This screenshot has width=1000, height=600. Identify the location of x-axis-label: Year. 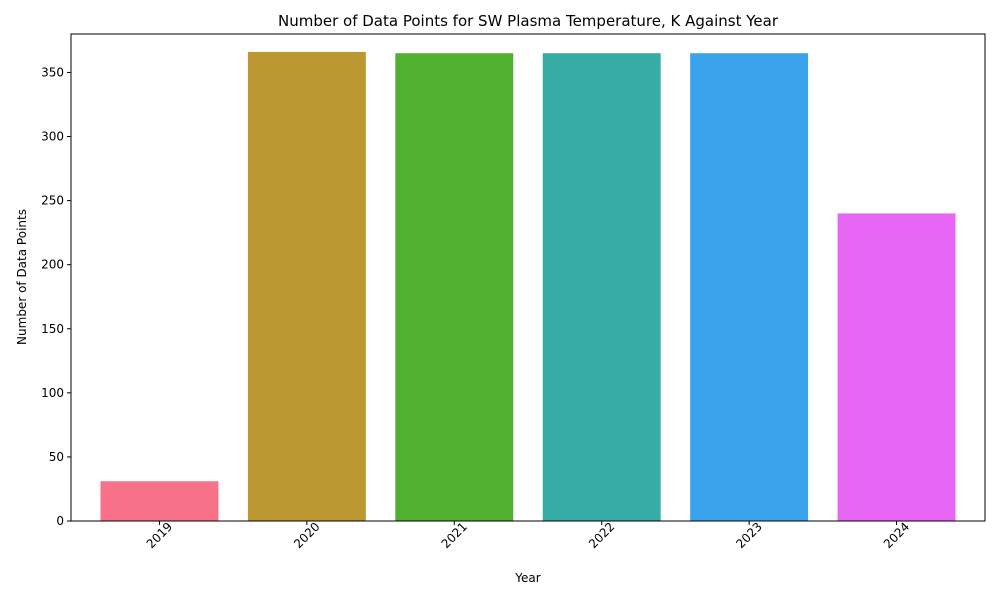
(527, 578).